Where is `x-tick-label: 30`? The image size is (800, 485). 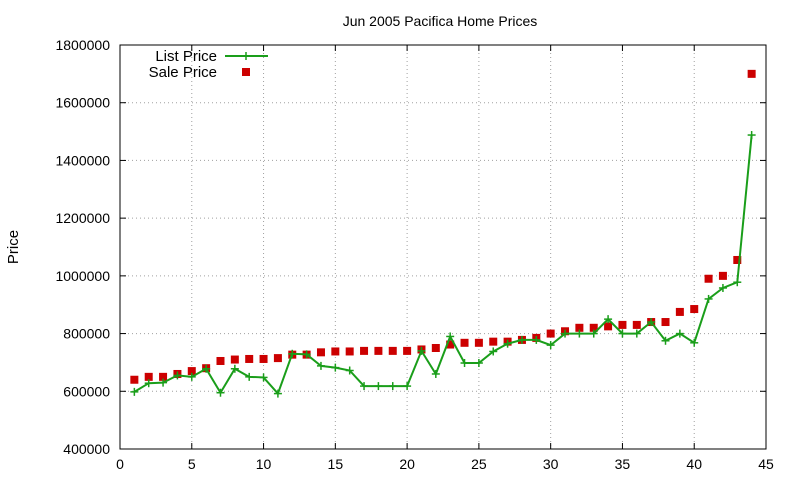 x-tick-label: 30 is located at coordinates (551, 464).